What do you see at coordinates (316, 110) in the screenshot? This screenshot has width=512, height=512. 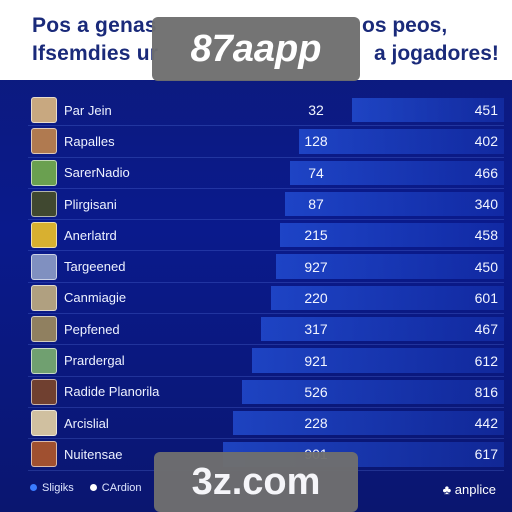 I see `row-score: 32` at bounding box center [316, 110].